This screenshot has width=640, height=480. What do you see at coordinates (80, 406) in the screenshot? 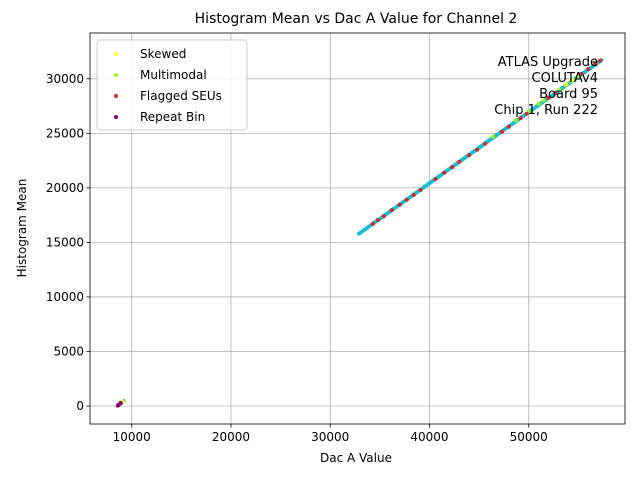
I see `y-tick-label: 0` at bounding box center [80, 406].